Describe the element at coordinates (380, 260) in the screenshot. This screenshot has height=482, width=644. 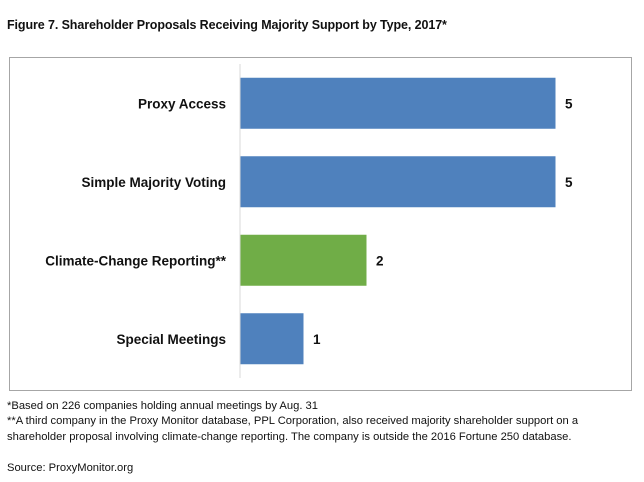
I see `data-label: 2` at that location.